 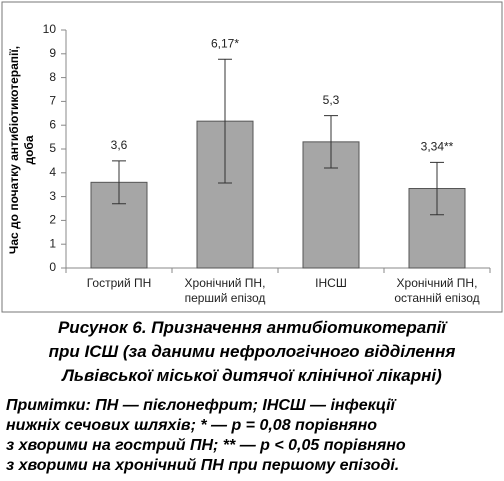 I want to click on value-label: 3,34**, so click(x=437, y=146).